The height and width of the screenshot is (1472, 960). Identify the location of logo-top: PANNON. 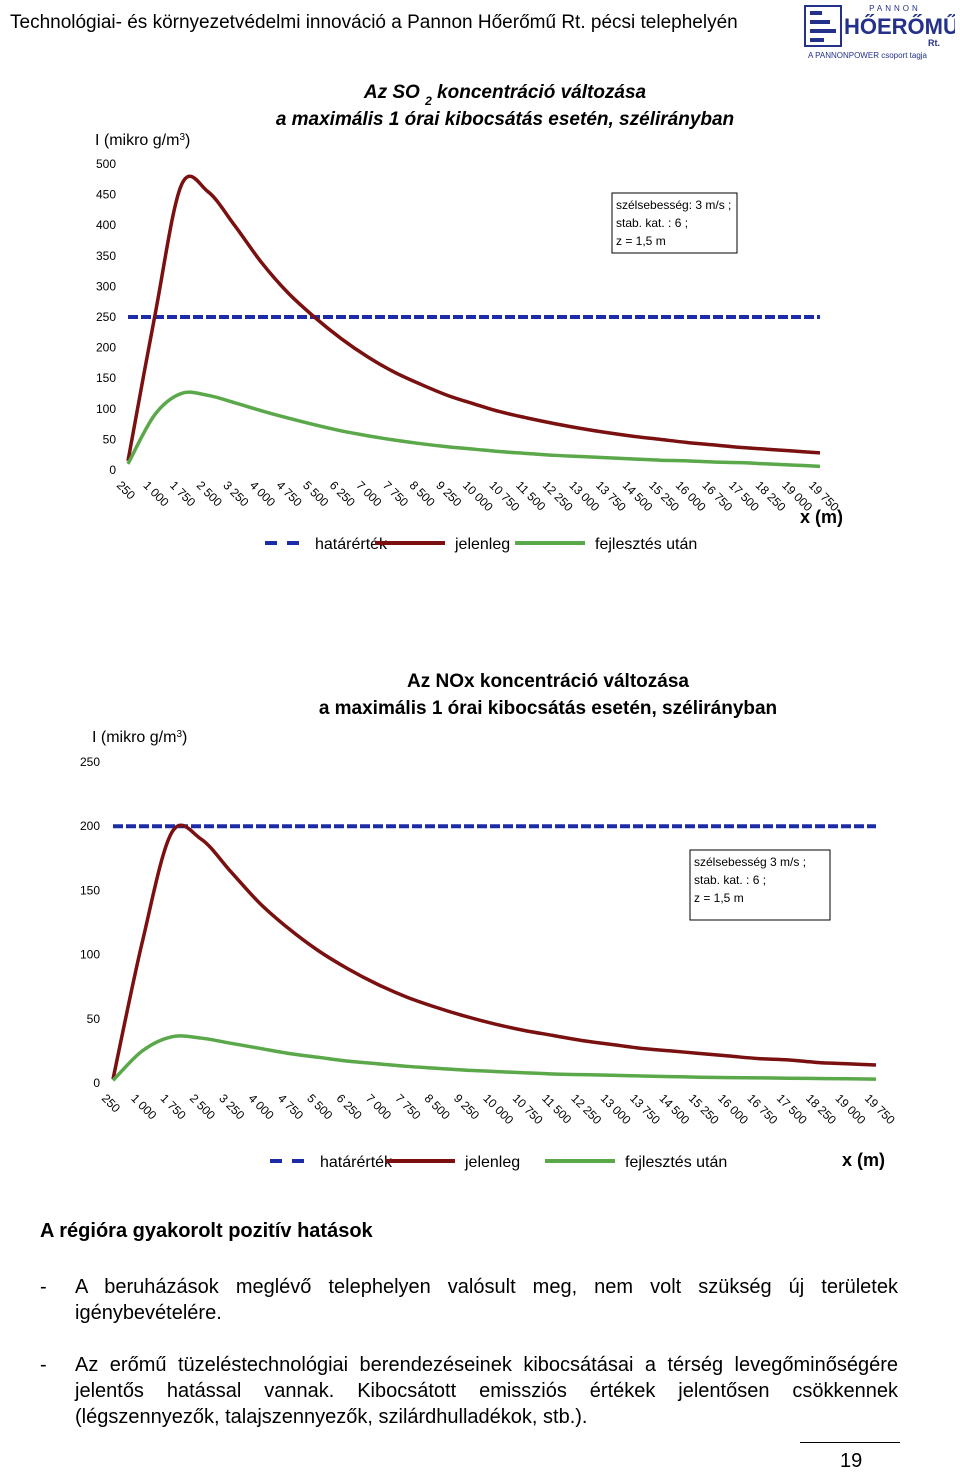
(895, 8).